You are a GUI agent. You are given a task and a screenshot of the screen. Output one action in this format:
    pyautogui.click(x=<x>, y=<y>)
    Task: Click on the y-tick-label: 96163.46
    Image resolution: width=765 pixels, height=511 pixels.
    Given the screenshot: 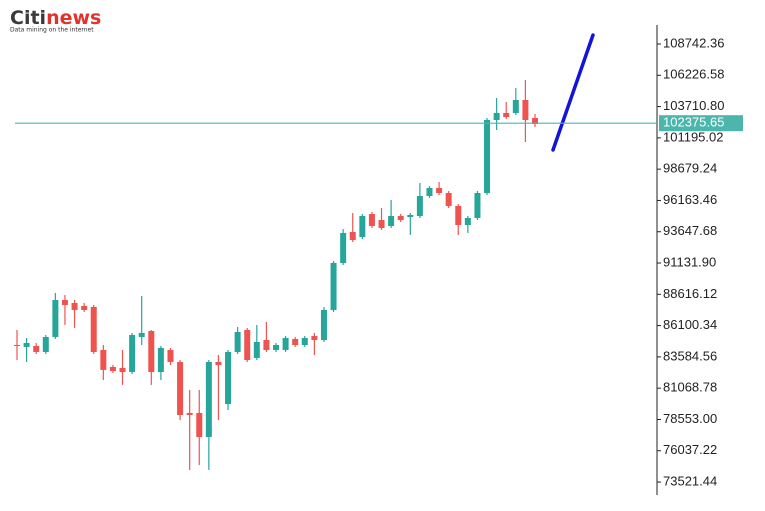 What is the action you would take?
    pyautogui.click(x=690, y=199)
    